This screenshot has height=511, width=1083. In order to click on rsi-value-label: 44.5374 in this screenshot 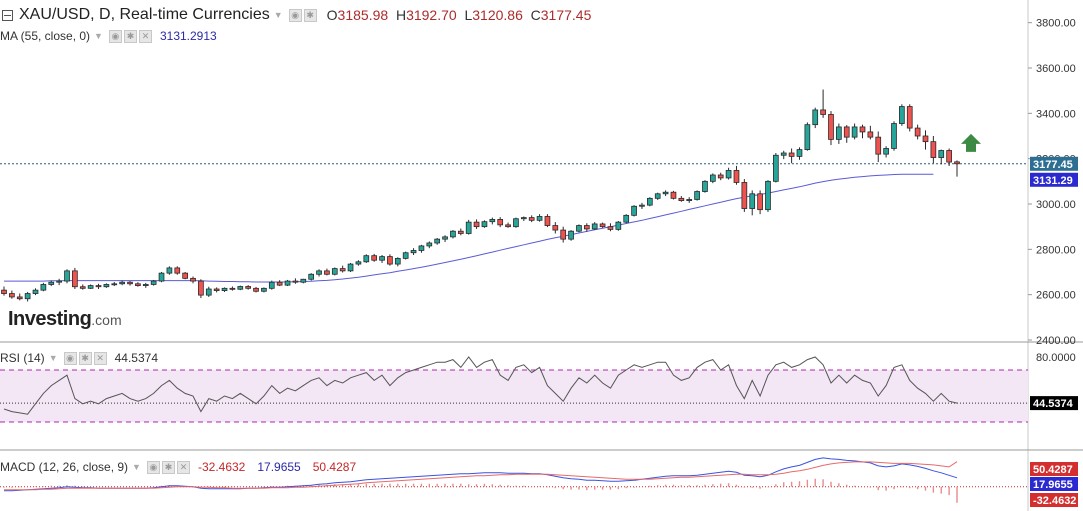, I will do `click(1053, 404)`.